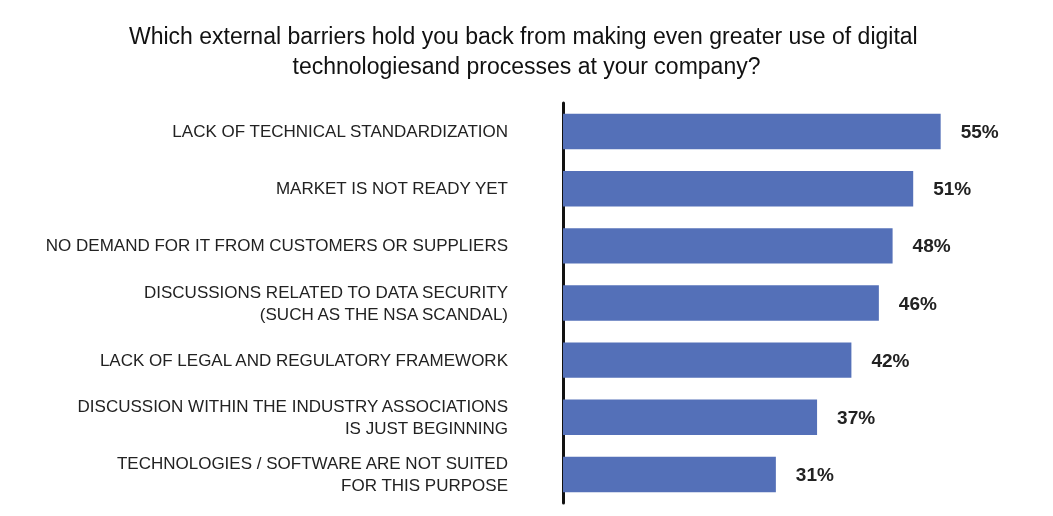 The height and width of the screenshot is (516, 1053). Describe the element at coordinates (304, 360) in the screenshot. I see `y-tick-label: LACK OF LEGAL AND REGULATORY FRAMEWORK` at that location.